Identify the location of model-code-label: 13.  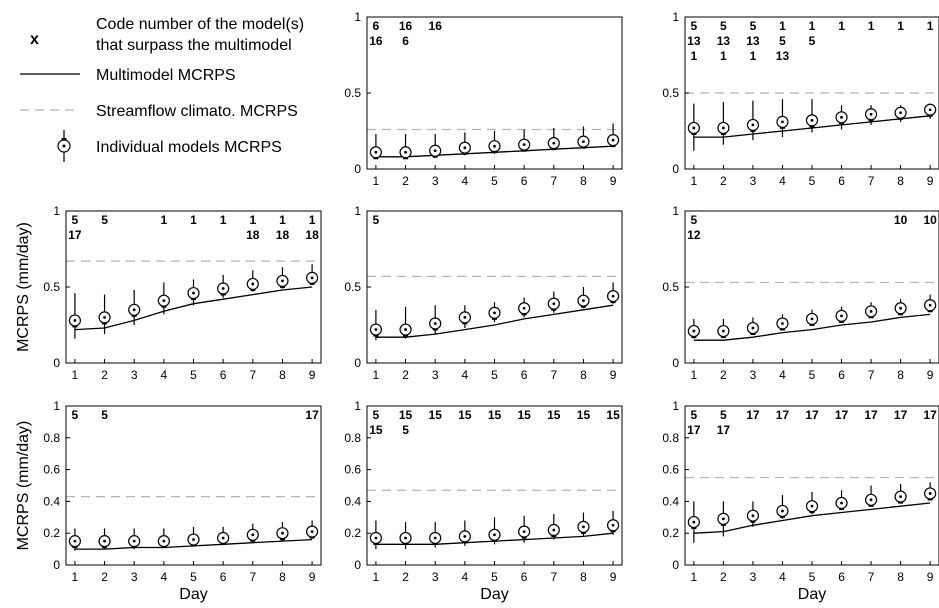
(724, 41).